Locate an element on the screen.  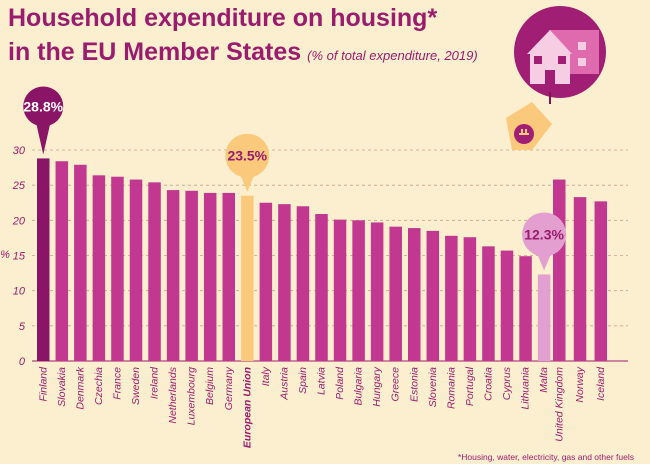
bar-sweden is located at coordinates (136, 270).